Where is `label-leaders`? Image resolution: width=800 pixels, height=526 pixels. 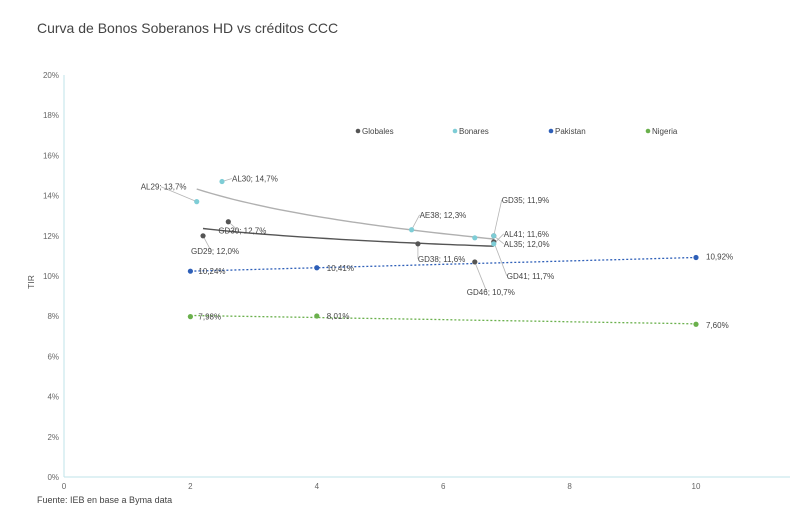 label-leaders is located at coordinates (334, 235).